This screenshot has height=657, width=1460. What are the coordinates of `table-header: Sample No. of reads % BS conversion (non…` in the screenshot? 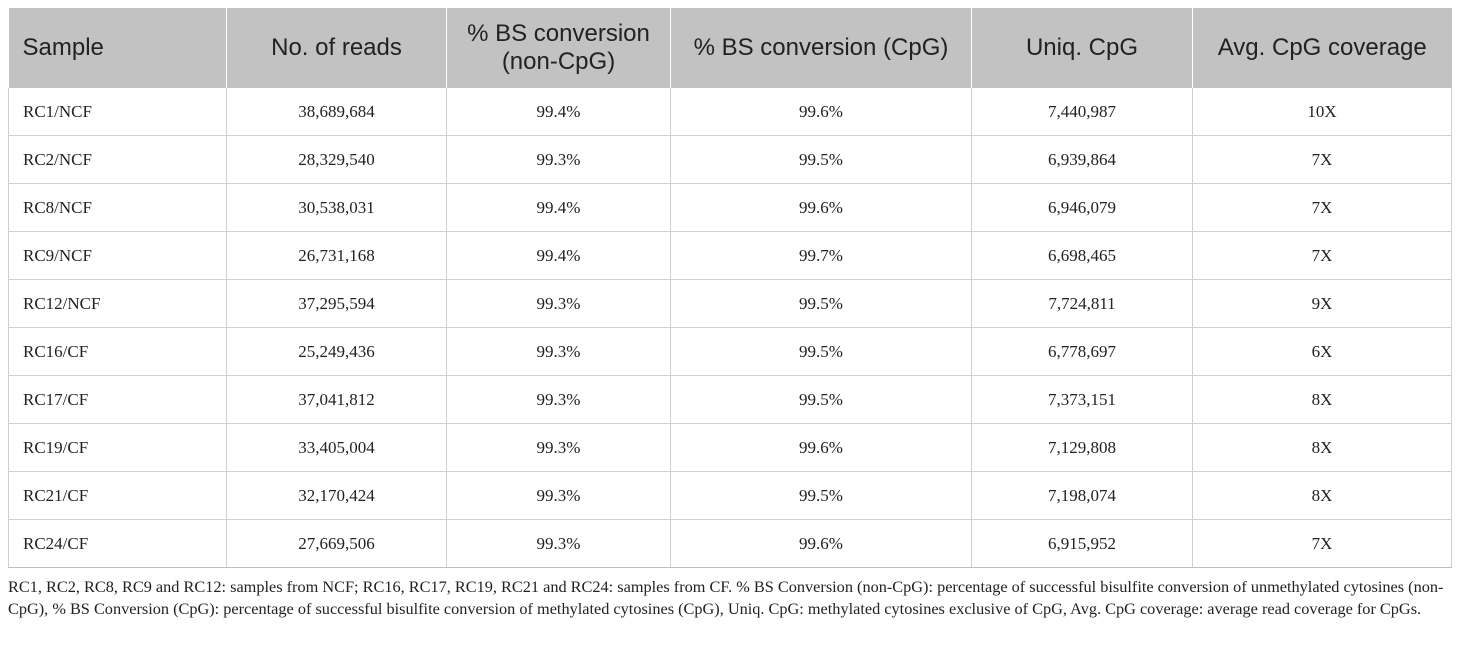 It's located at (730, 48).